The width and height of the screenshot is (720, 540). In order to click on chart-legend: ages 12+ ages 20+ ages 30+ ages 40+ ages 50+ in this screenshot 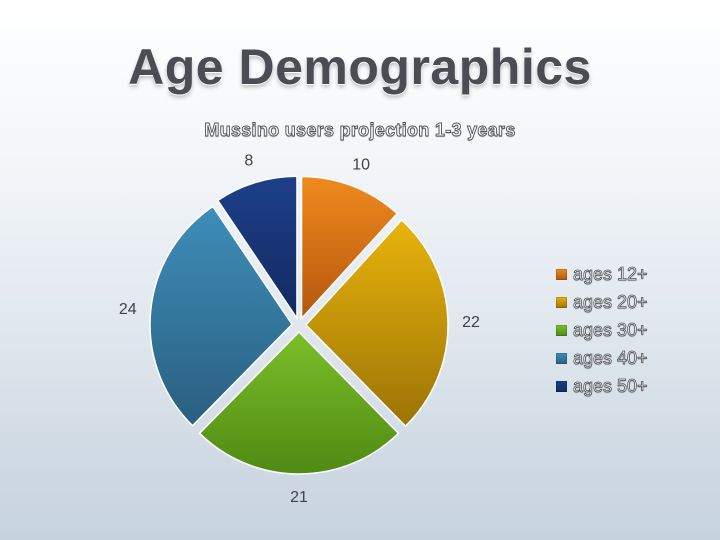, I will do `click(602, 330)`.